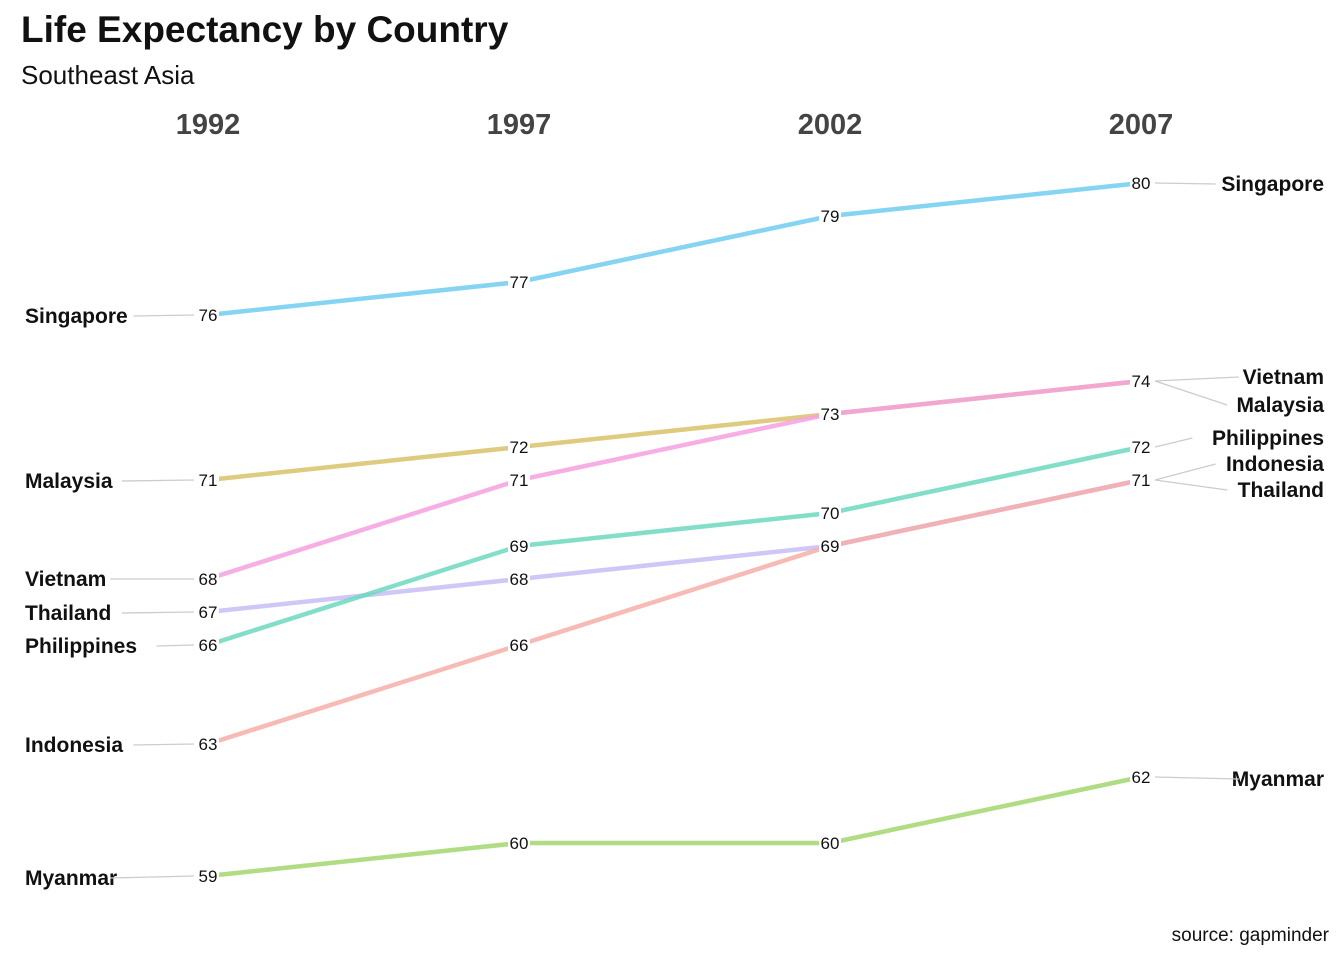 The image size is (1344, 960). What do you see at coordinates (81, 646) in the screenshot?
I see `left-label-philippines: Philippines` at bounding box center [81, 646].